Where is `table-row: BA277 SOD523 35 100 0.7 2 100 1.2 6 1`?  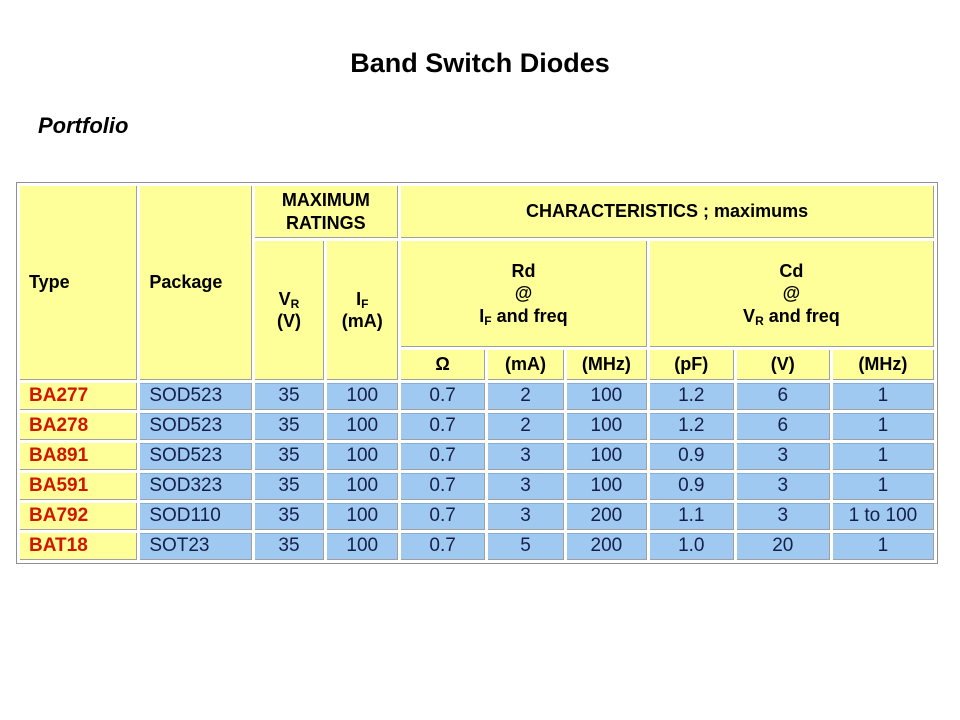 table-row: BA277 SOD523 35 100 0.7 2 100 1.2 6 1 is located at coordinates (477, 396).